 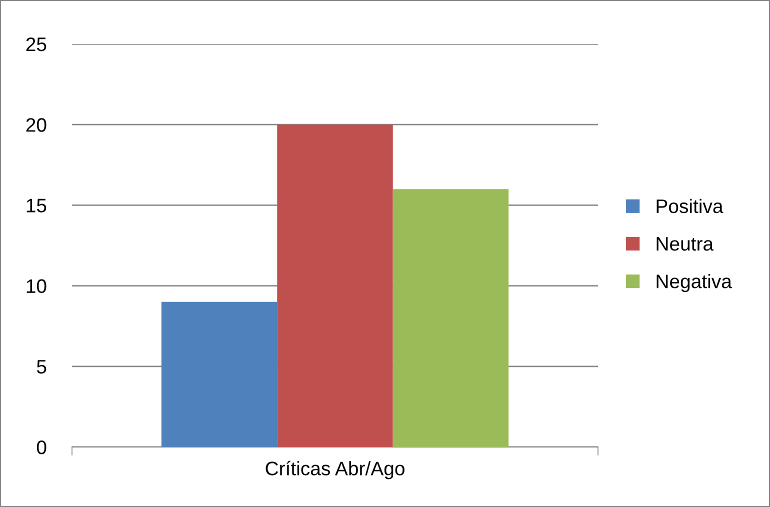 What do you see at coordinates (41, 447) in the screenshot?
I see `y-tick-label: 0` at bounding box center [41, 447].